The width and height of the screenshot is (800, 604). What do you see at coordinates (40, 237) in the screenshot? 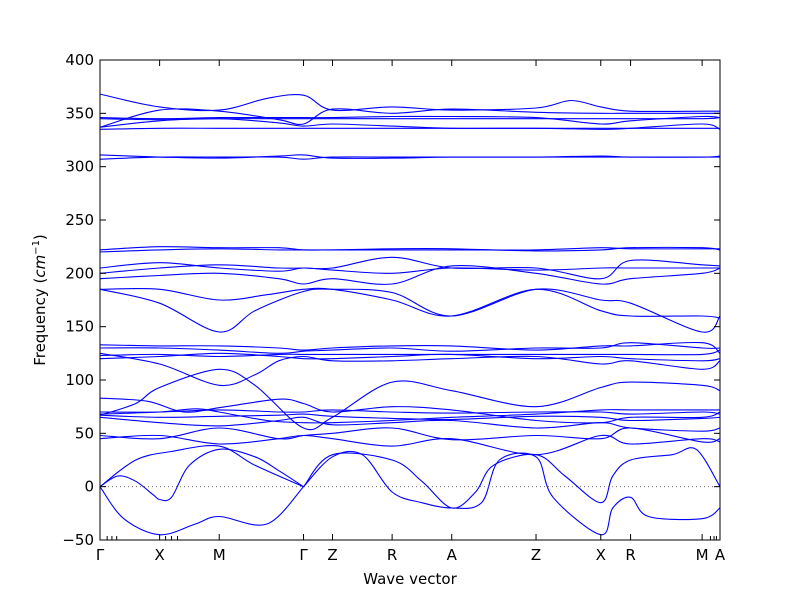
I see `y-axis-title-close: )` at bounding box center [40, 237].